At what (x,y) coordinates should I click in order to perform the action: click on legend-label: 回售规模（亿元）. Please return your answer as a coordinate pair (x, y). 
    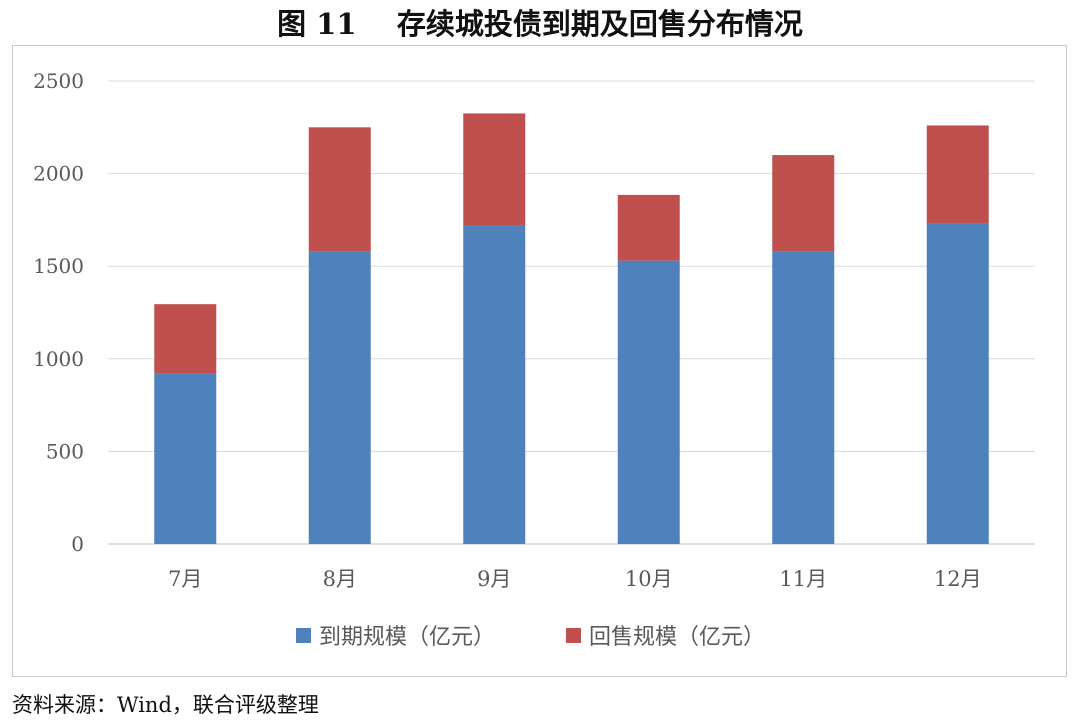
    Looking at the image, I should click on (677, 637).